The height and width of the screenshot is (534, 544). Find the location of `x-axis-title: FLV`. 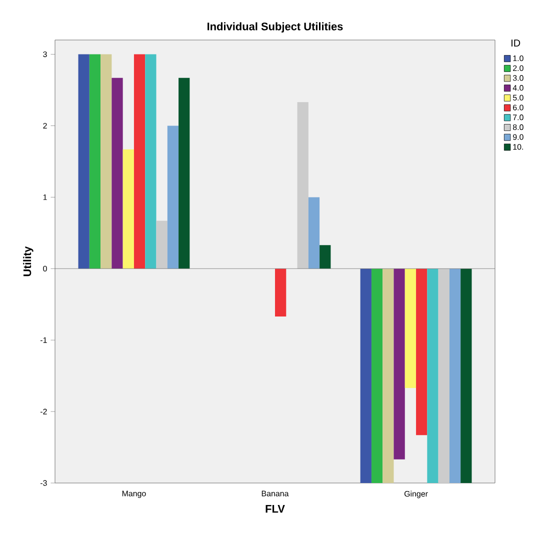

x-axis-title: FLV is located at coordinates (275, 509).